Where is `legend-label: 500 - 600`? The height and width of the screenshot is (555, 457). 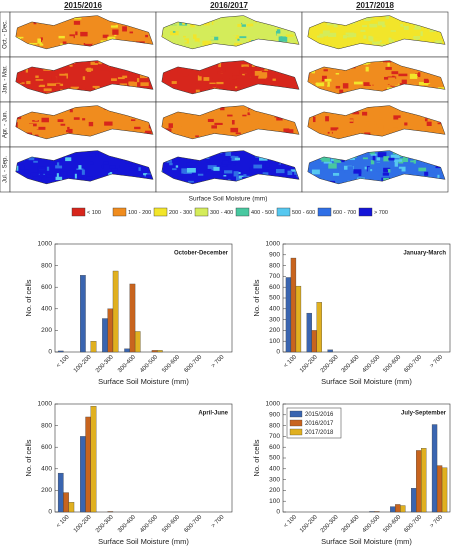
legend-label: 500 - 600 is located at coordinates (303, 213).